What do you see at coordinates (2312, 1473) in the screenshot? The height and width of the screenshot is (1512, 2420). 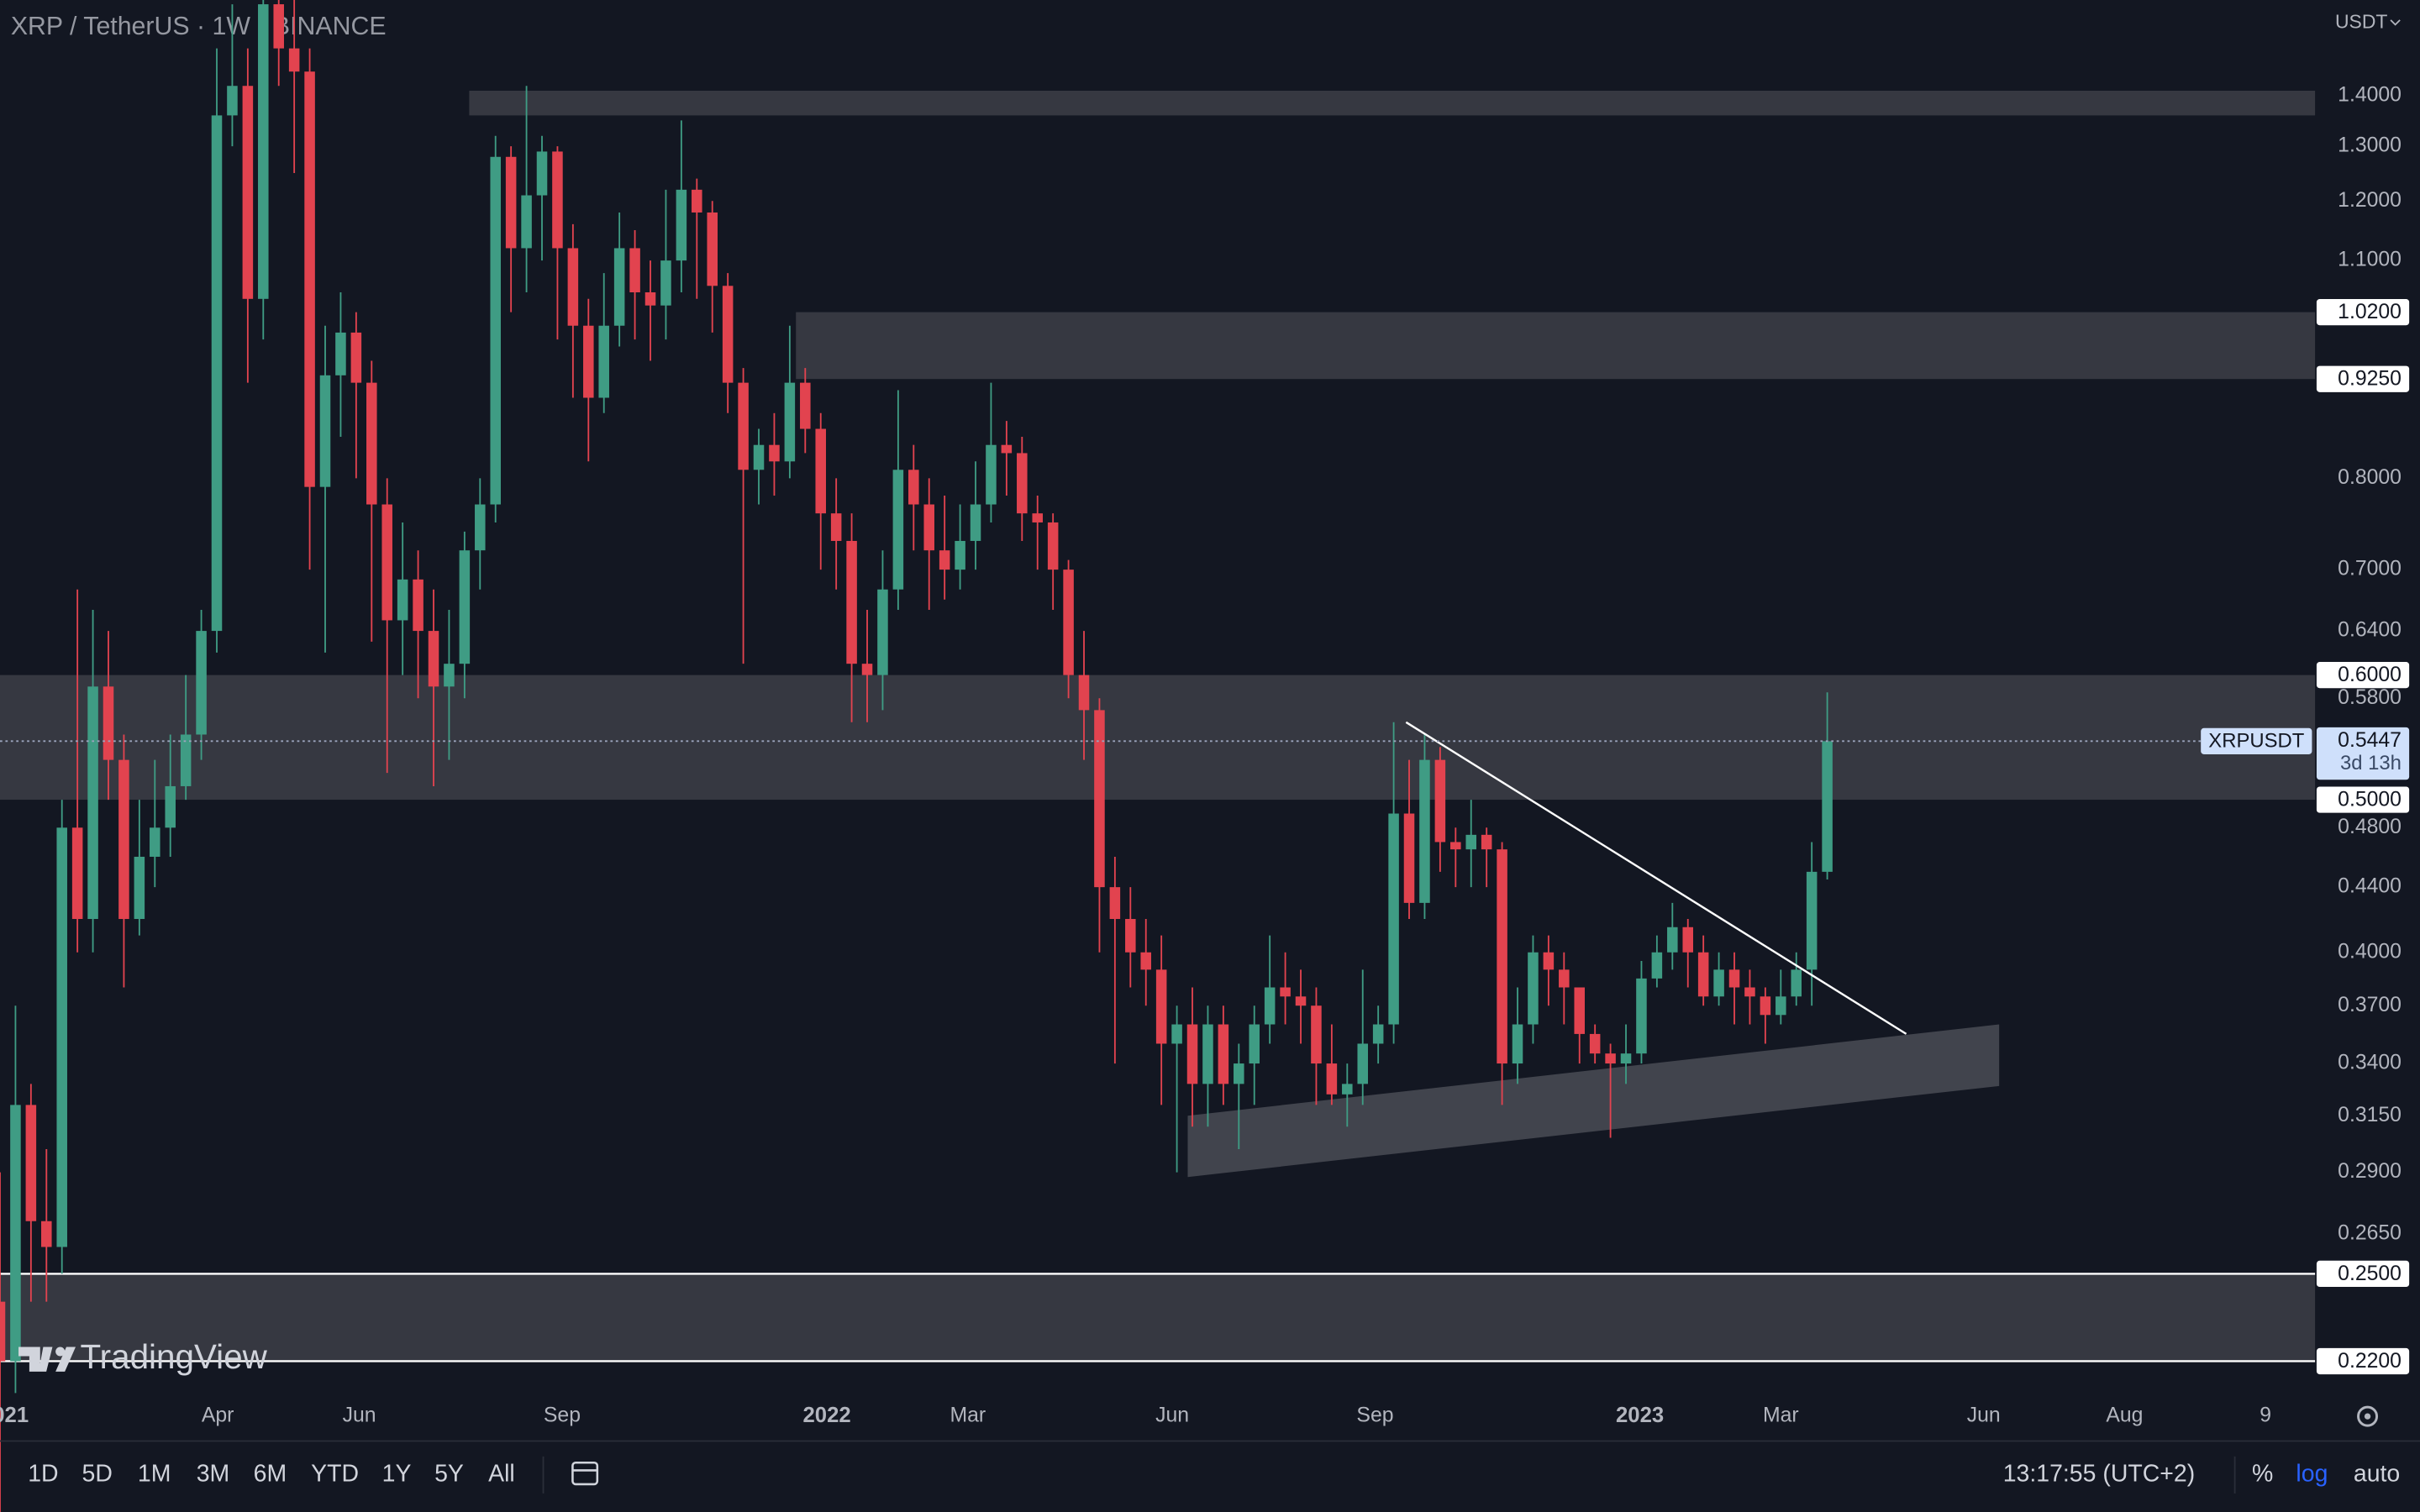 I see `log-toggle: log` at bounding box center [2312, 1473].